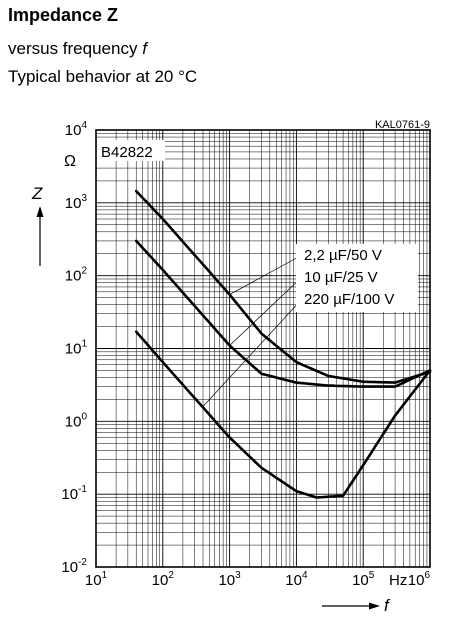 The width and height of the screenshot is (454, 634). I want to click on subtitle-prefix: versus frequency, so click(73, 48).